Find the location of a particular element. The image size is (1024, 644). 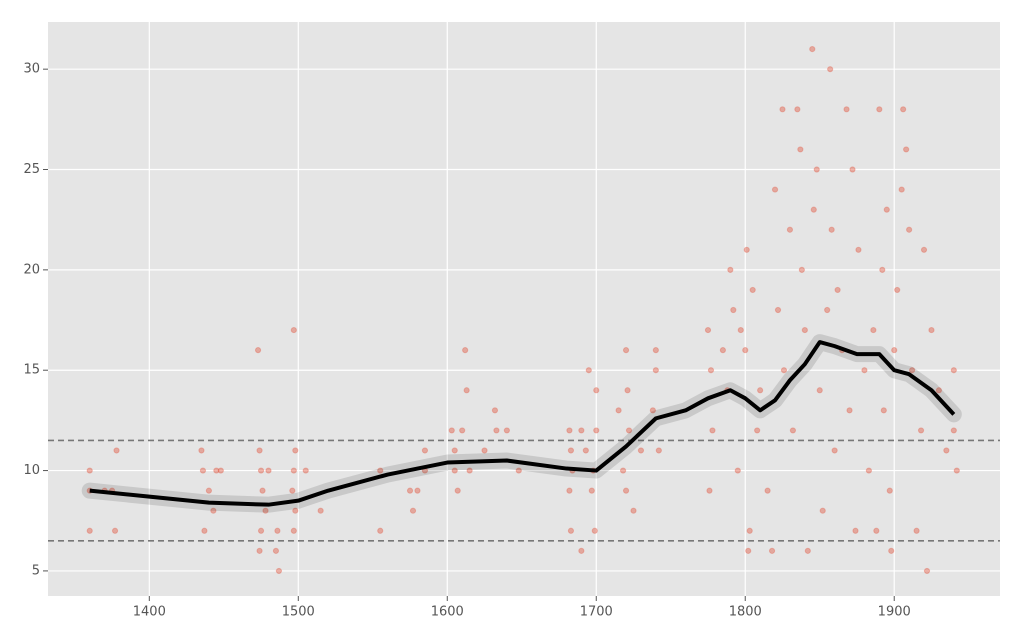

y-tick-label: 20 is located at coordinates (31, 269).